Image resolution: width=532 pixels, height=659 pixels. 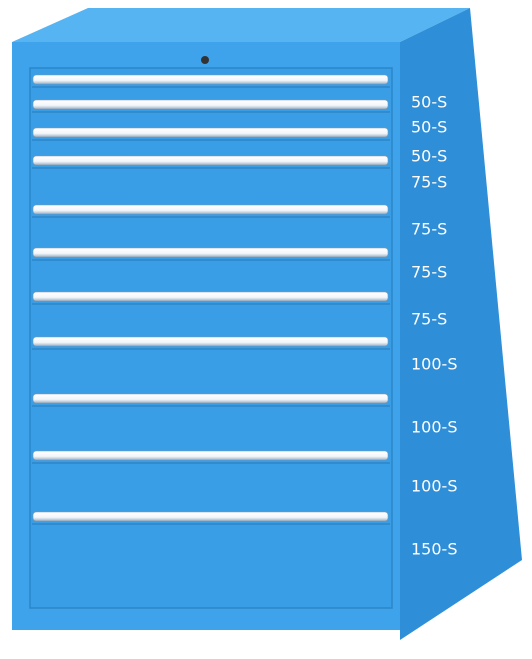 I want to click on drawer-label: 150-S, so click(x=434, y=549).